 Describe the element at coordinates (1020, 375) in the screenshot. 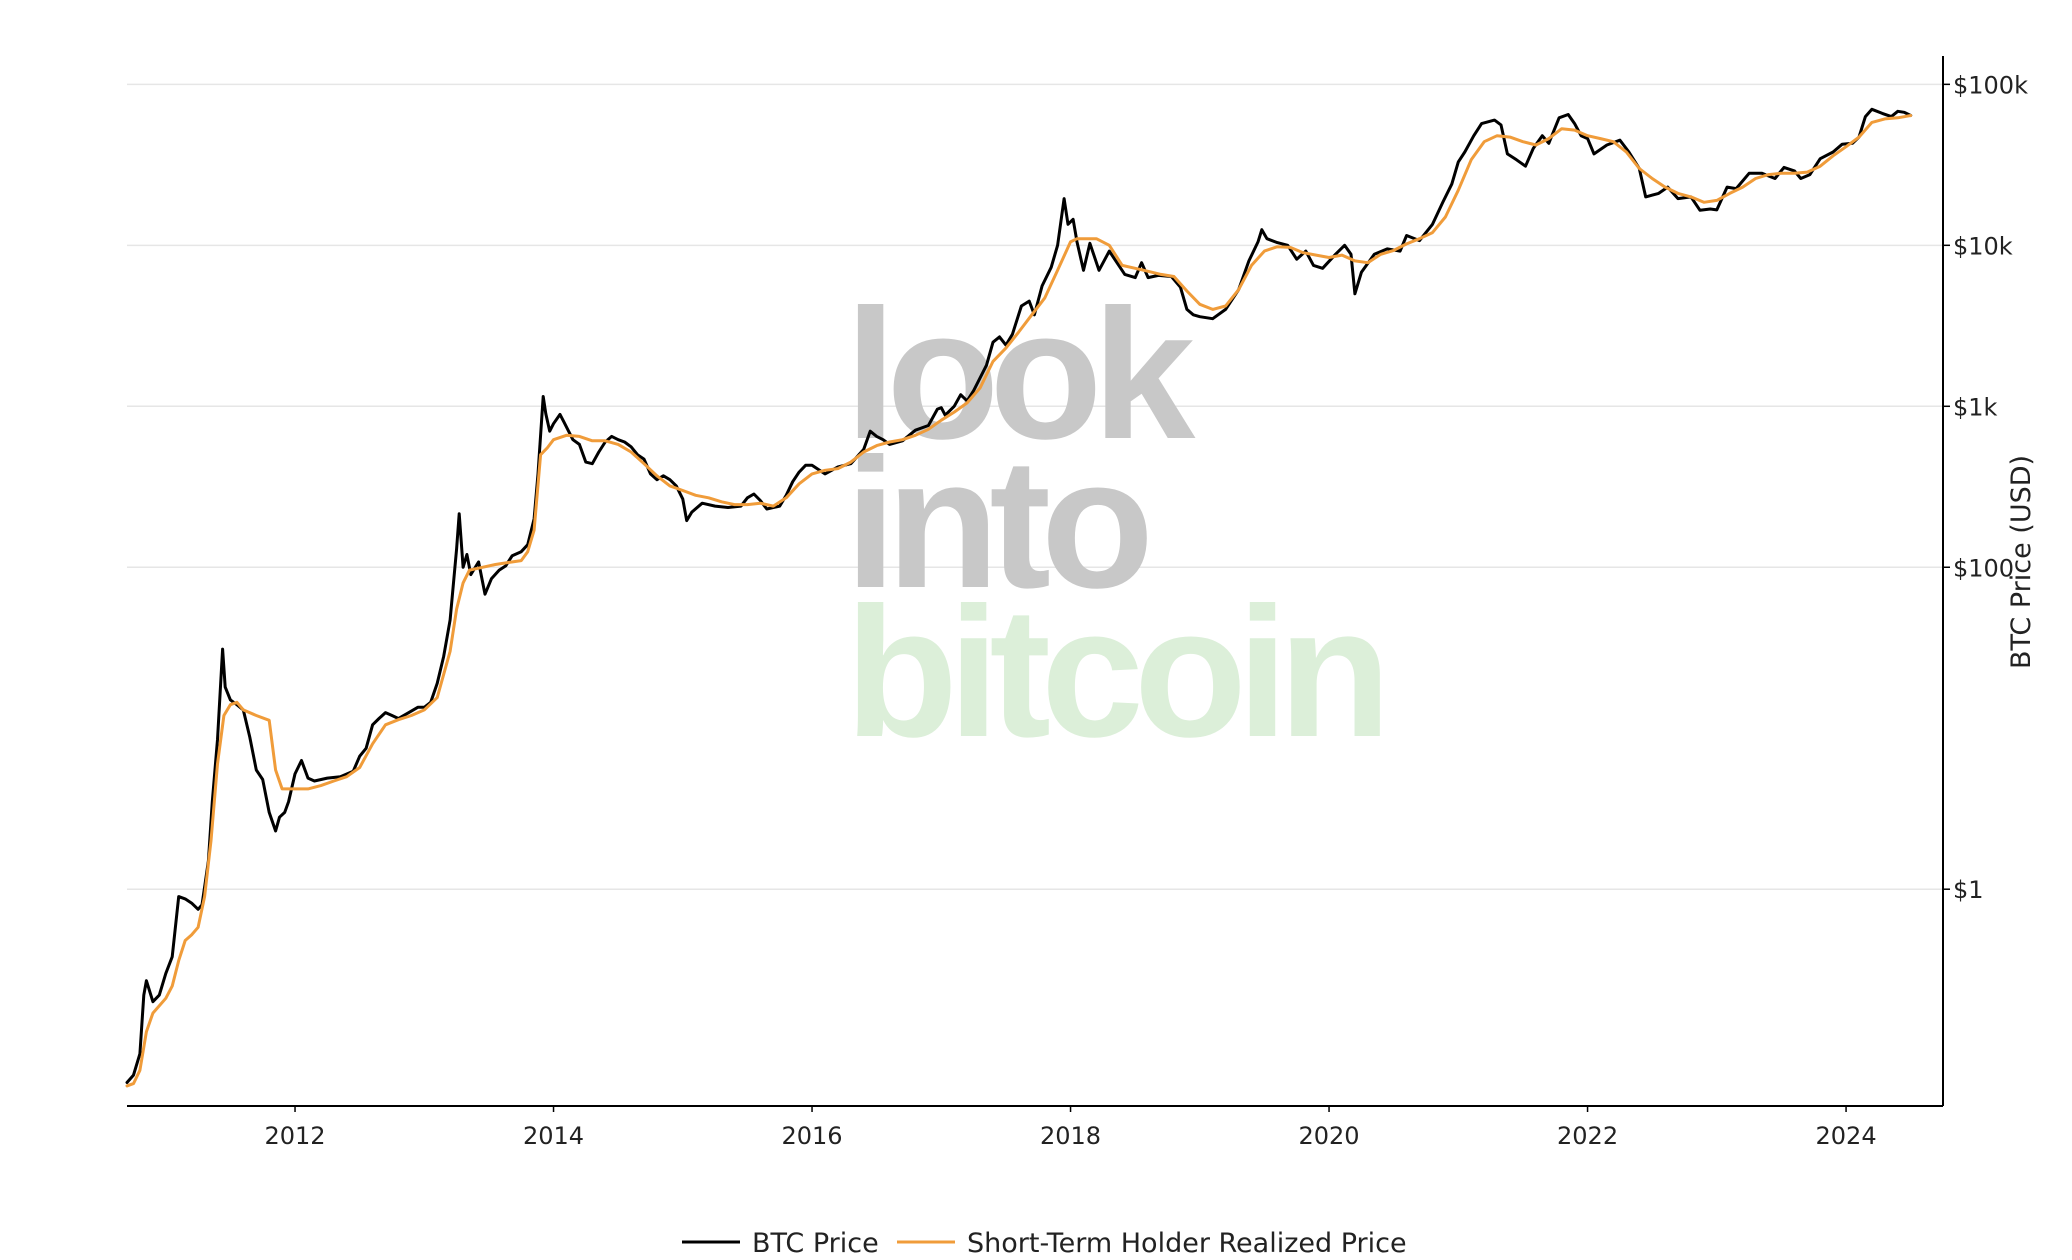

I see `watermark-look: look` at that location.